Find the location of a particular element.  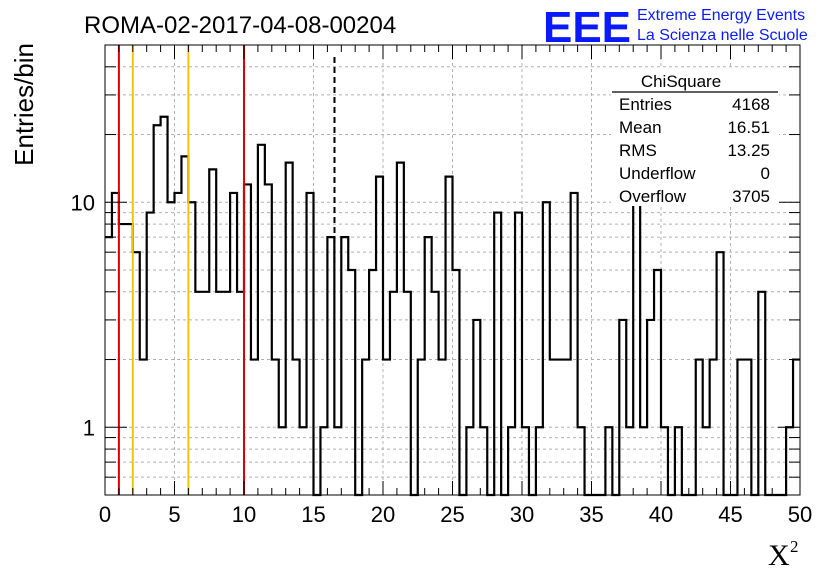

stats-row-value: 4168 is located at coordinates (751, 104).